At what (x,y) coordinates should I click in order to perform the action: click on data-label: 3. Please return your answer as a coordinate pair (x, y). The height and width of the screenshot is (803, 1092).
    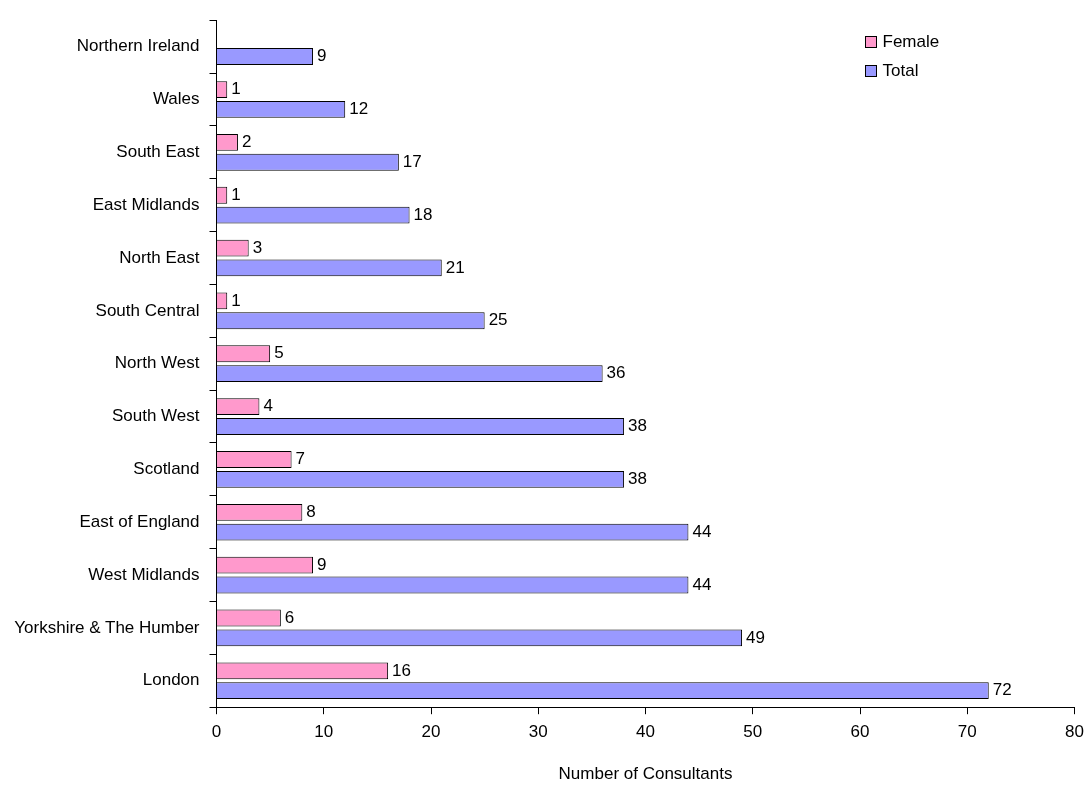
    Looking at the image, I should click on (257, 247).